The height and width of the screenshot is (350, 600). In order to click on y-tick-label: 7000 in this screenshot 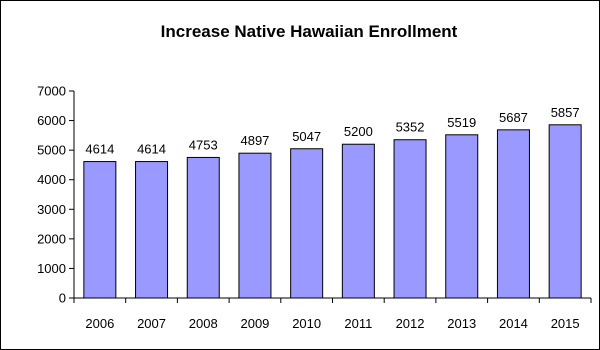, I will do `click(51, 91)`.